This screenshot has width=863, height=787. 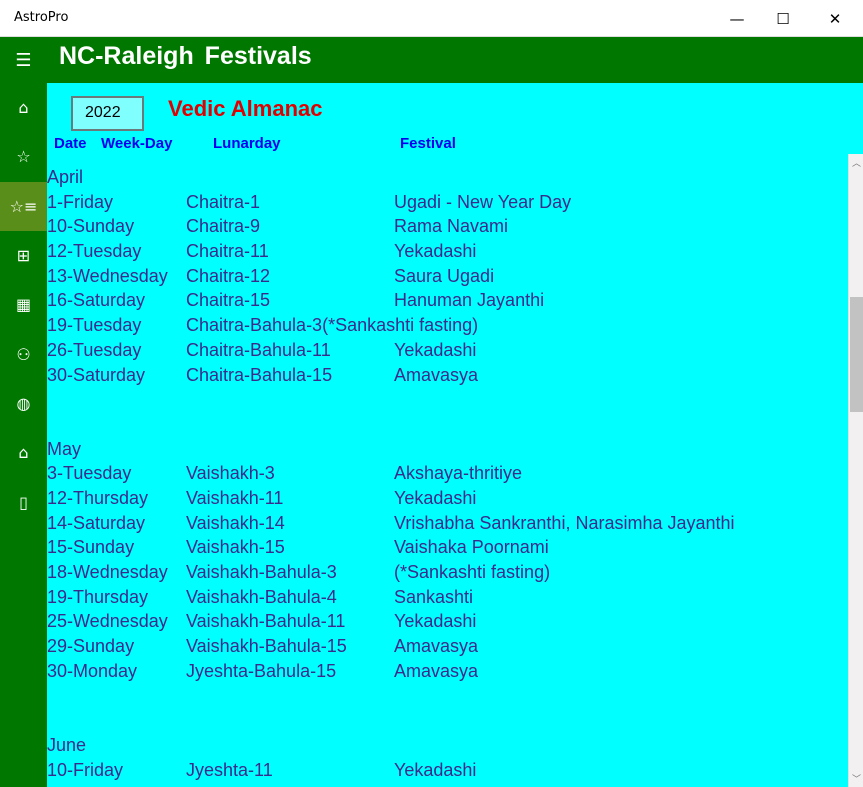 I want to click on globe-icon: ◍, so click(x=23, y=403).